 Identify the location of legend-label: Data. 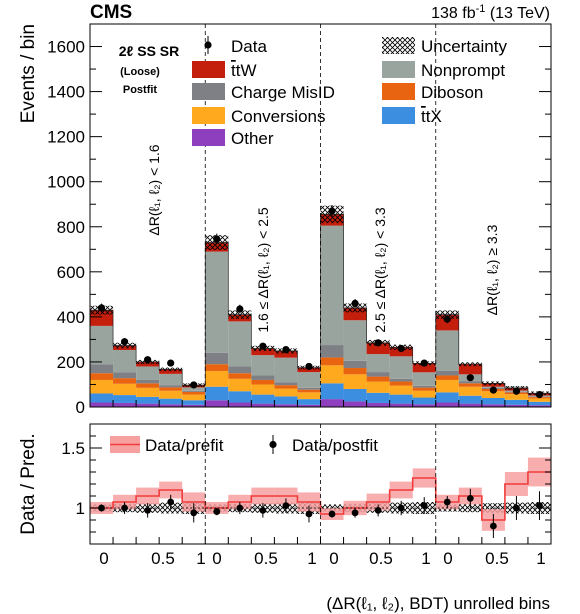
(249, 46).